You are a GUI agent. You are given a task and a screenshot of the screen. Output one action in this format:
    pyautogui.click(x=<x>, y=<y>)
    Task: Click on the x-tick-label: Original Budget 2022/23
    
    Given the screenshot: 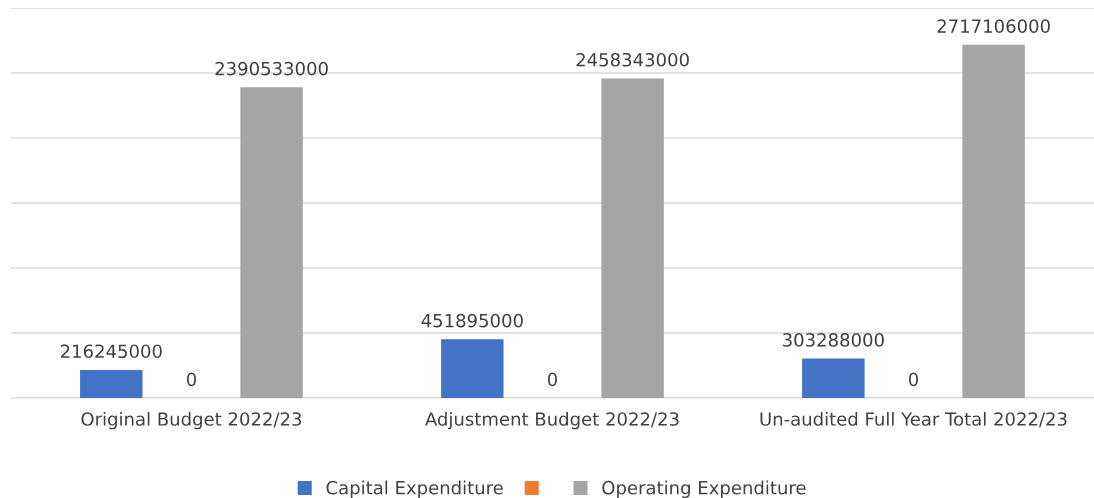 What is the action you would take?
    pyautogui.click(x=191, y=420)
    